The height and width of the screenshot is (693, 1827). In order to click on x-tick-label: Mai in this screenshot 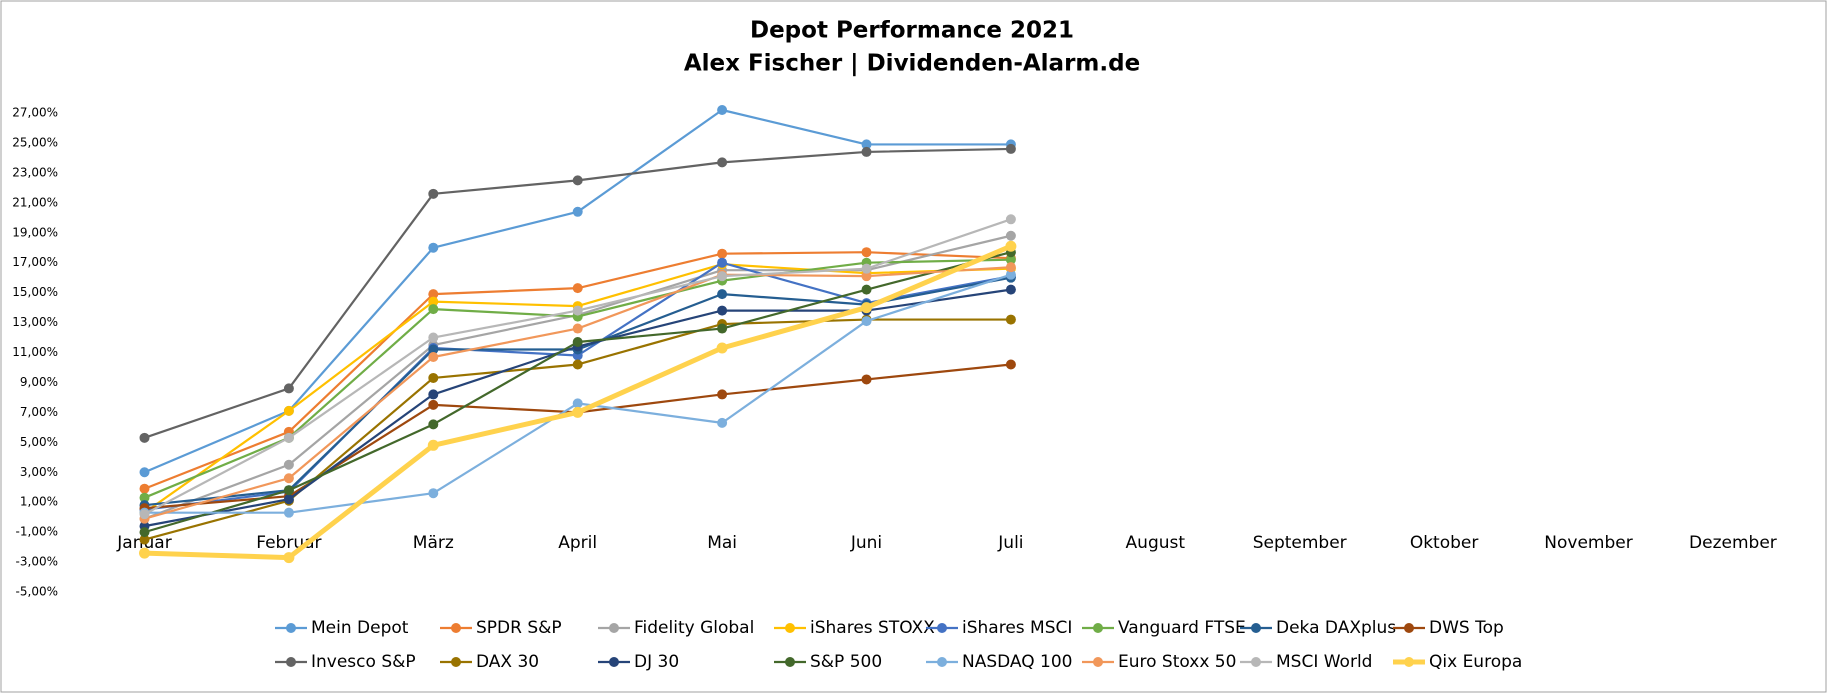, I will do `click(722, 543)`.